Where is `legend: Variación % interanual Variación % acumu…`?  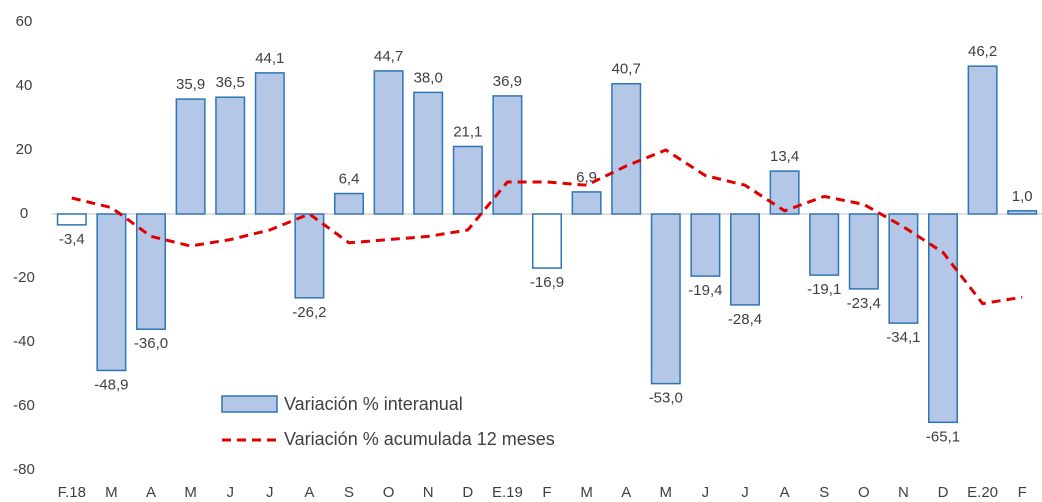 legend: Variación % interanual Variación % acumu… is located at coordinates (388, 421).